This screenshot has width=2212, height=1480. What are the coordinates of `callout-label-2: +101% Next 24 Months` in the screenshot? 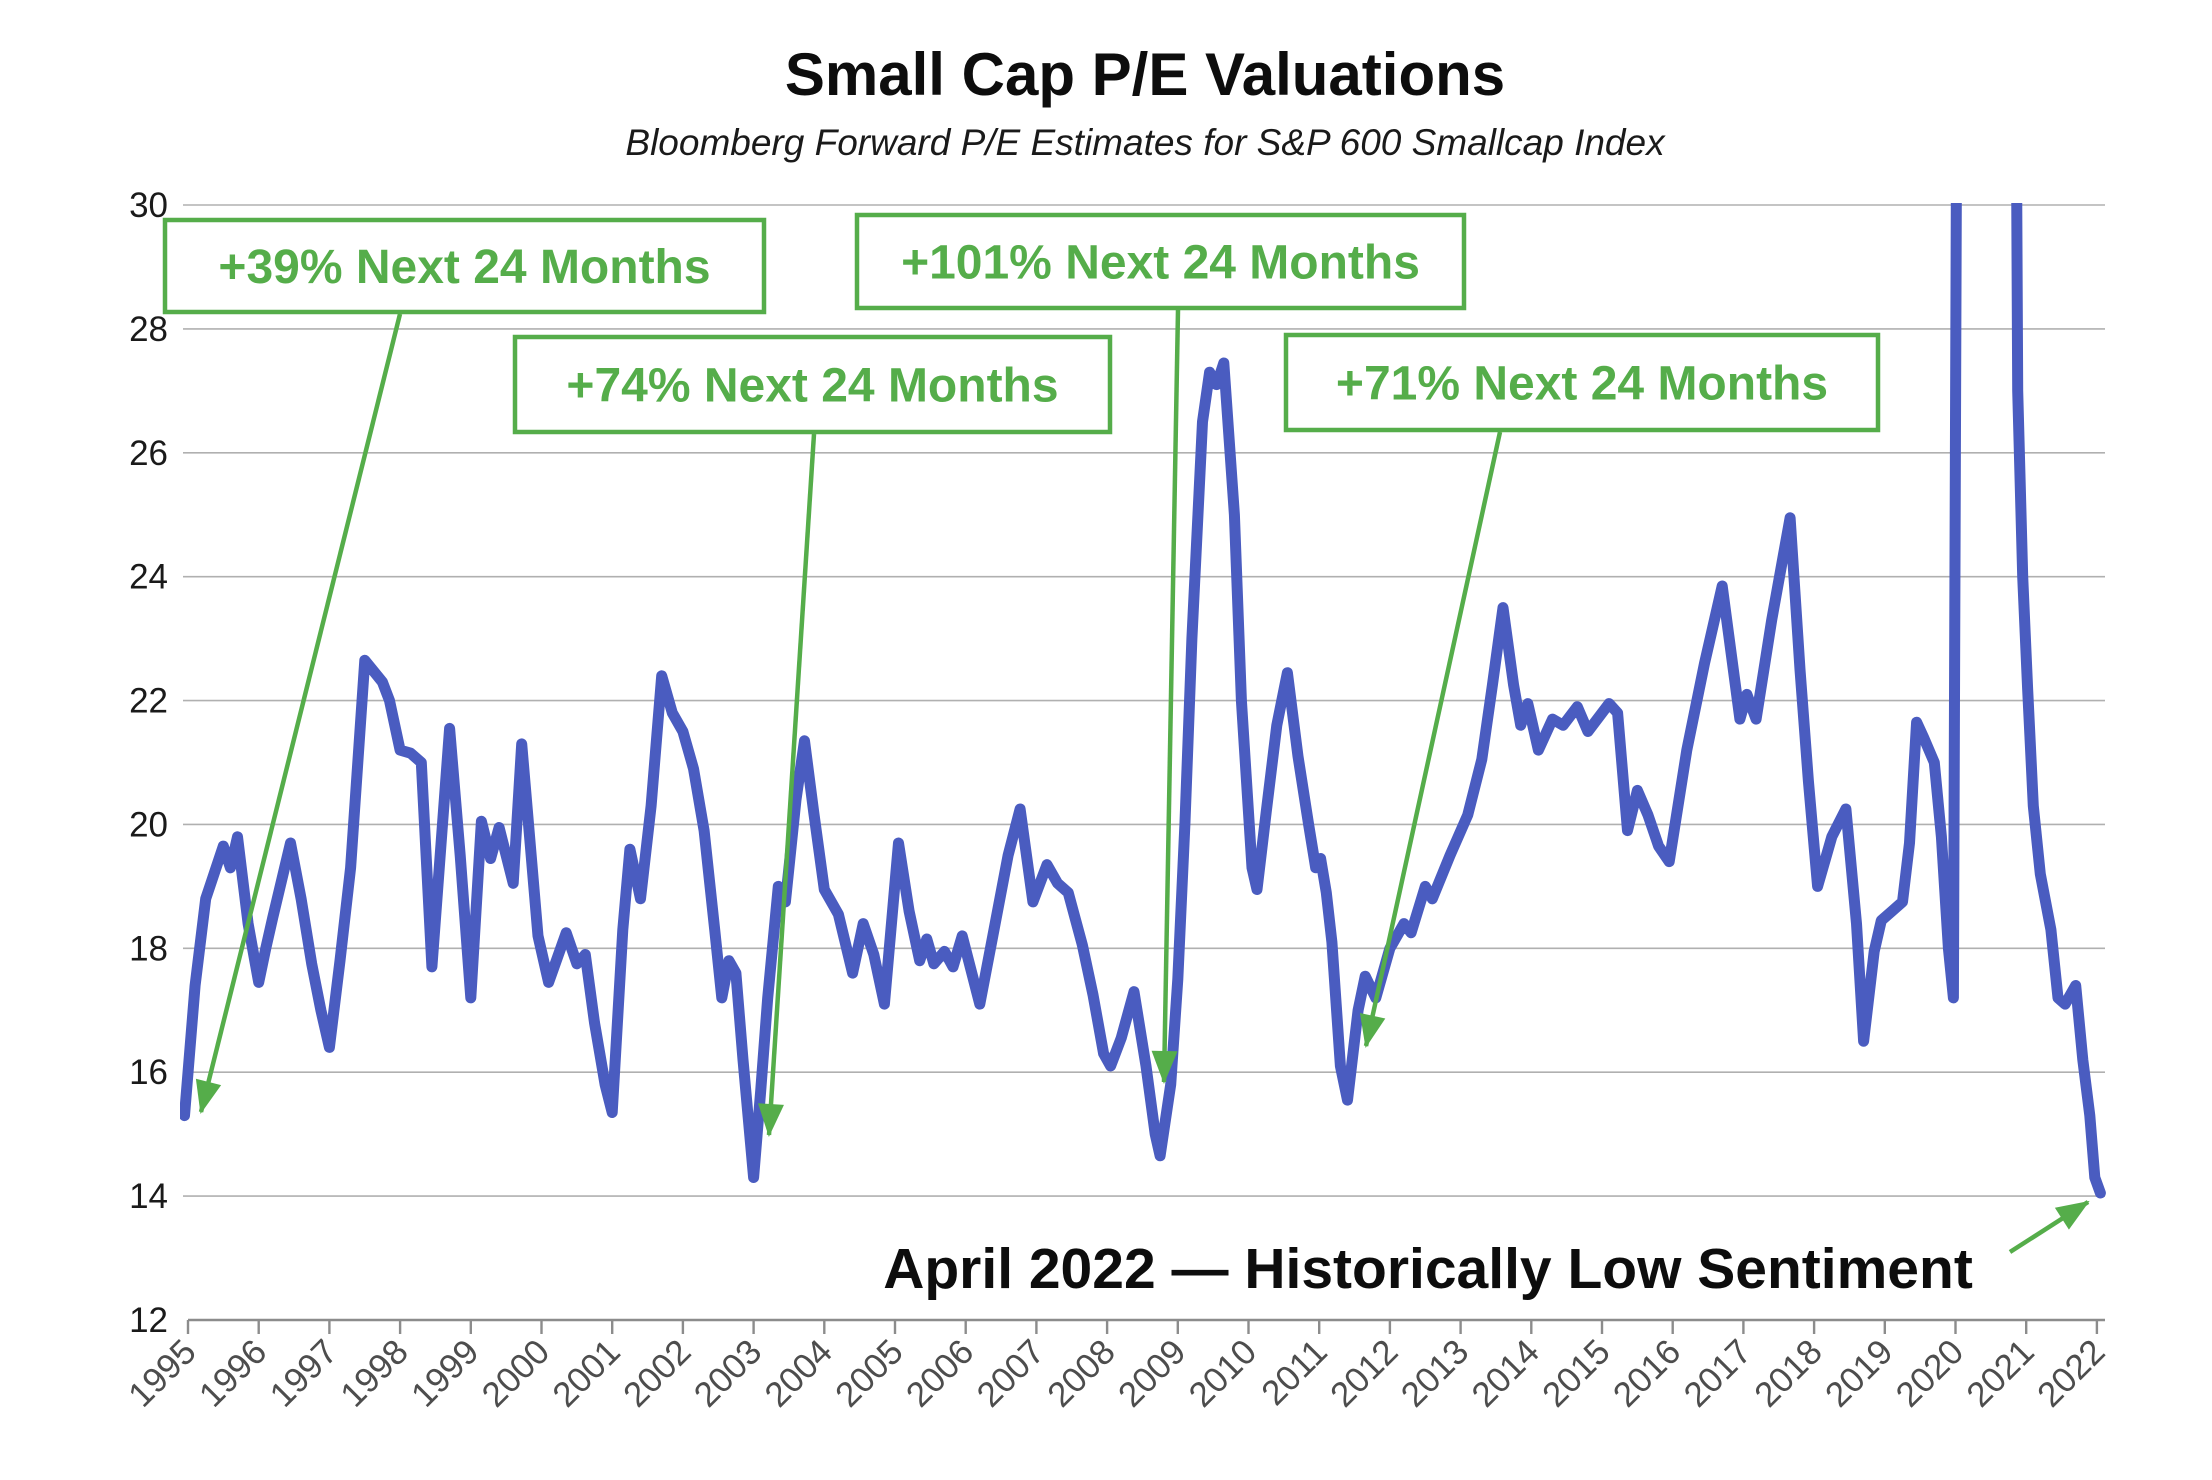 It's located at (1160, 263).